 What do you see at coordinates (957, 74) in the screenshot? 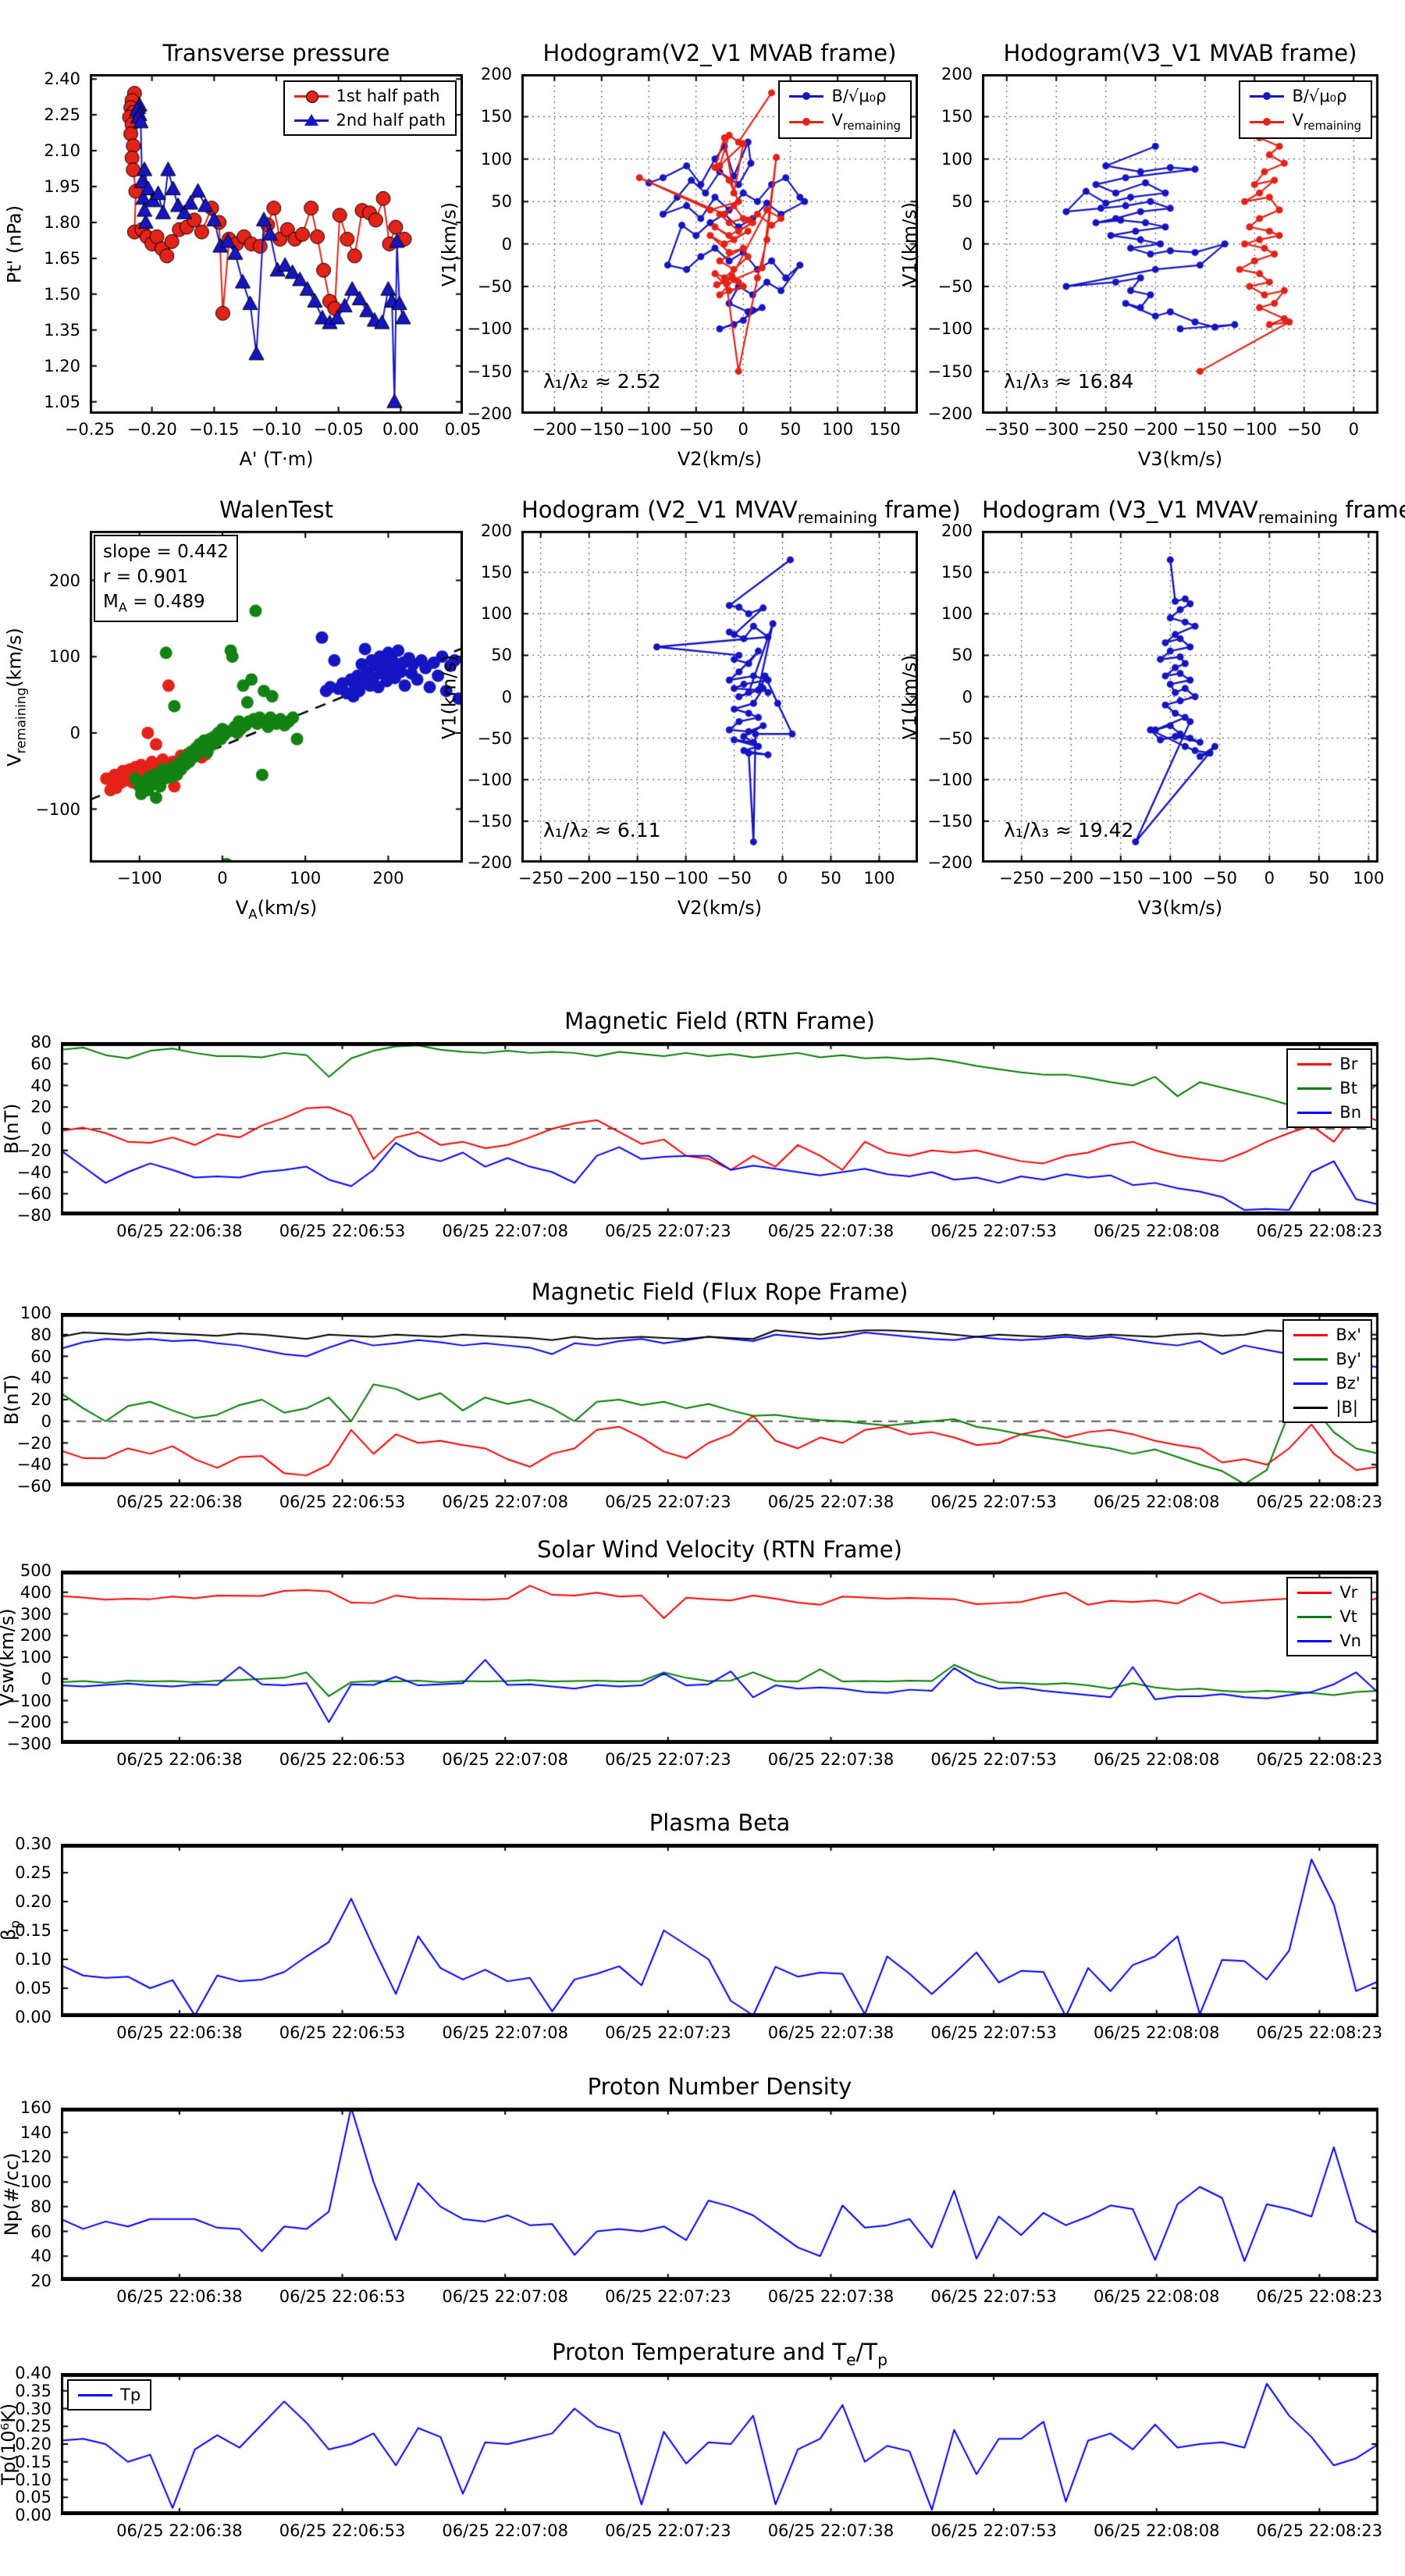
I see `hodogram-v3v1-mvab-ytick: 200` at bounding box center [957, 74].